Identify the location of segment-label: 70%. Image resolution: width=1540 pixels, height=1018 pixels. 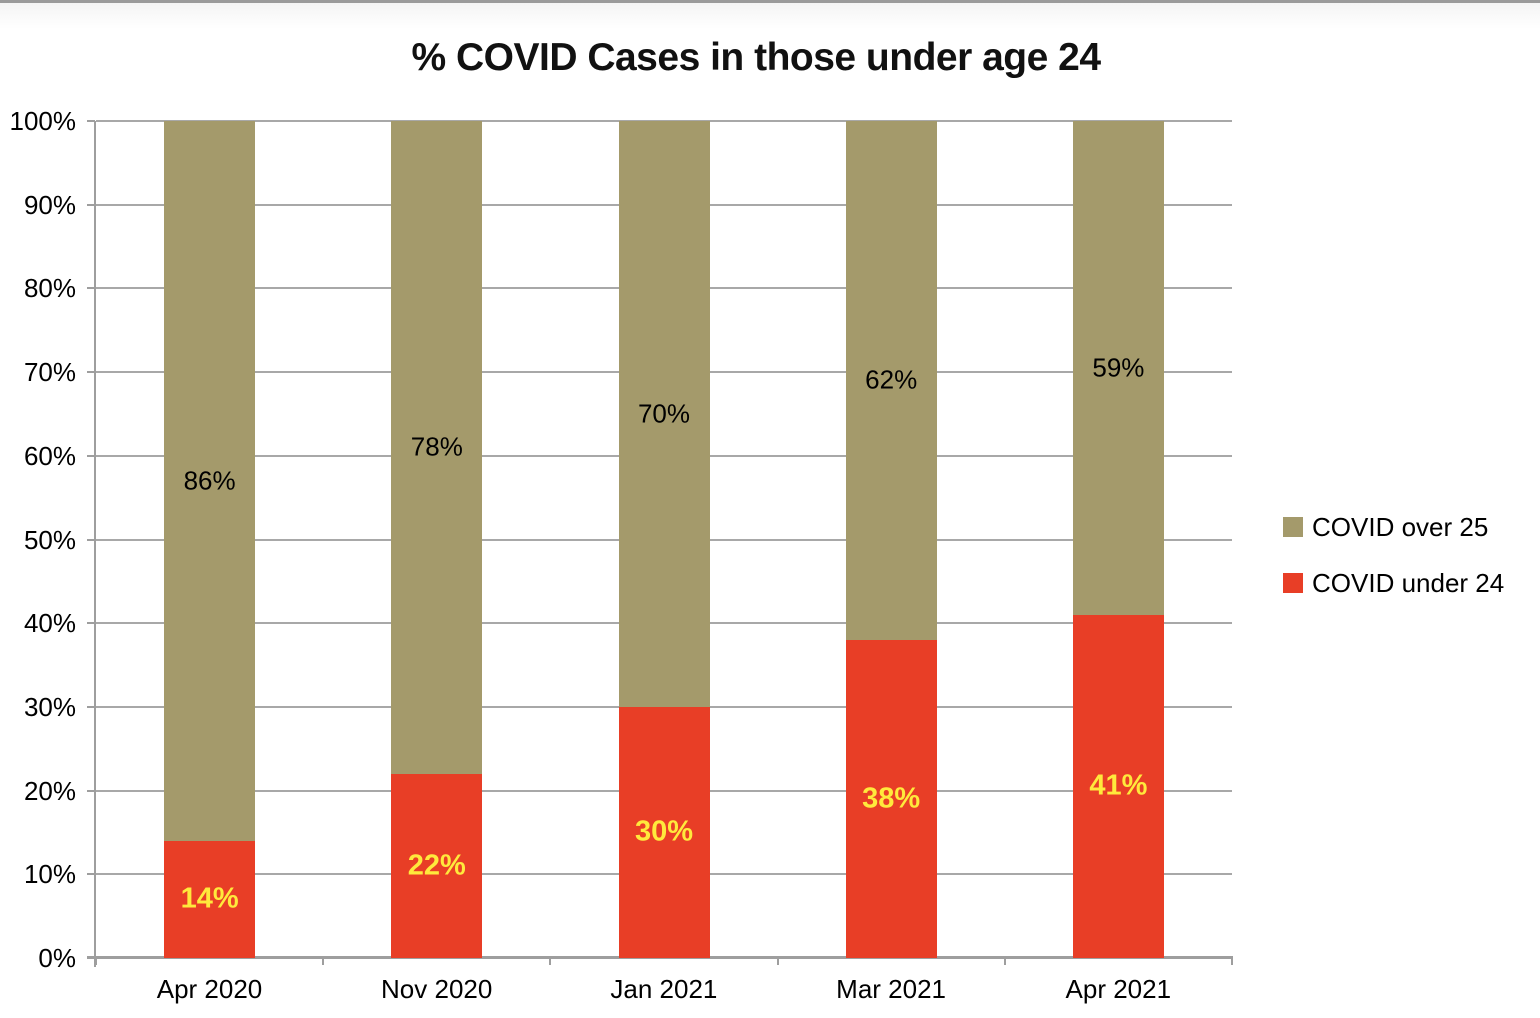
(664, 413).